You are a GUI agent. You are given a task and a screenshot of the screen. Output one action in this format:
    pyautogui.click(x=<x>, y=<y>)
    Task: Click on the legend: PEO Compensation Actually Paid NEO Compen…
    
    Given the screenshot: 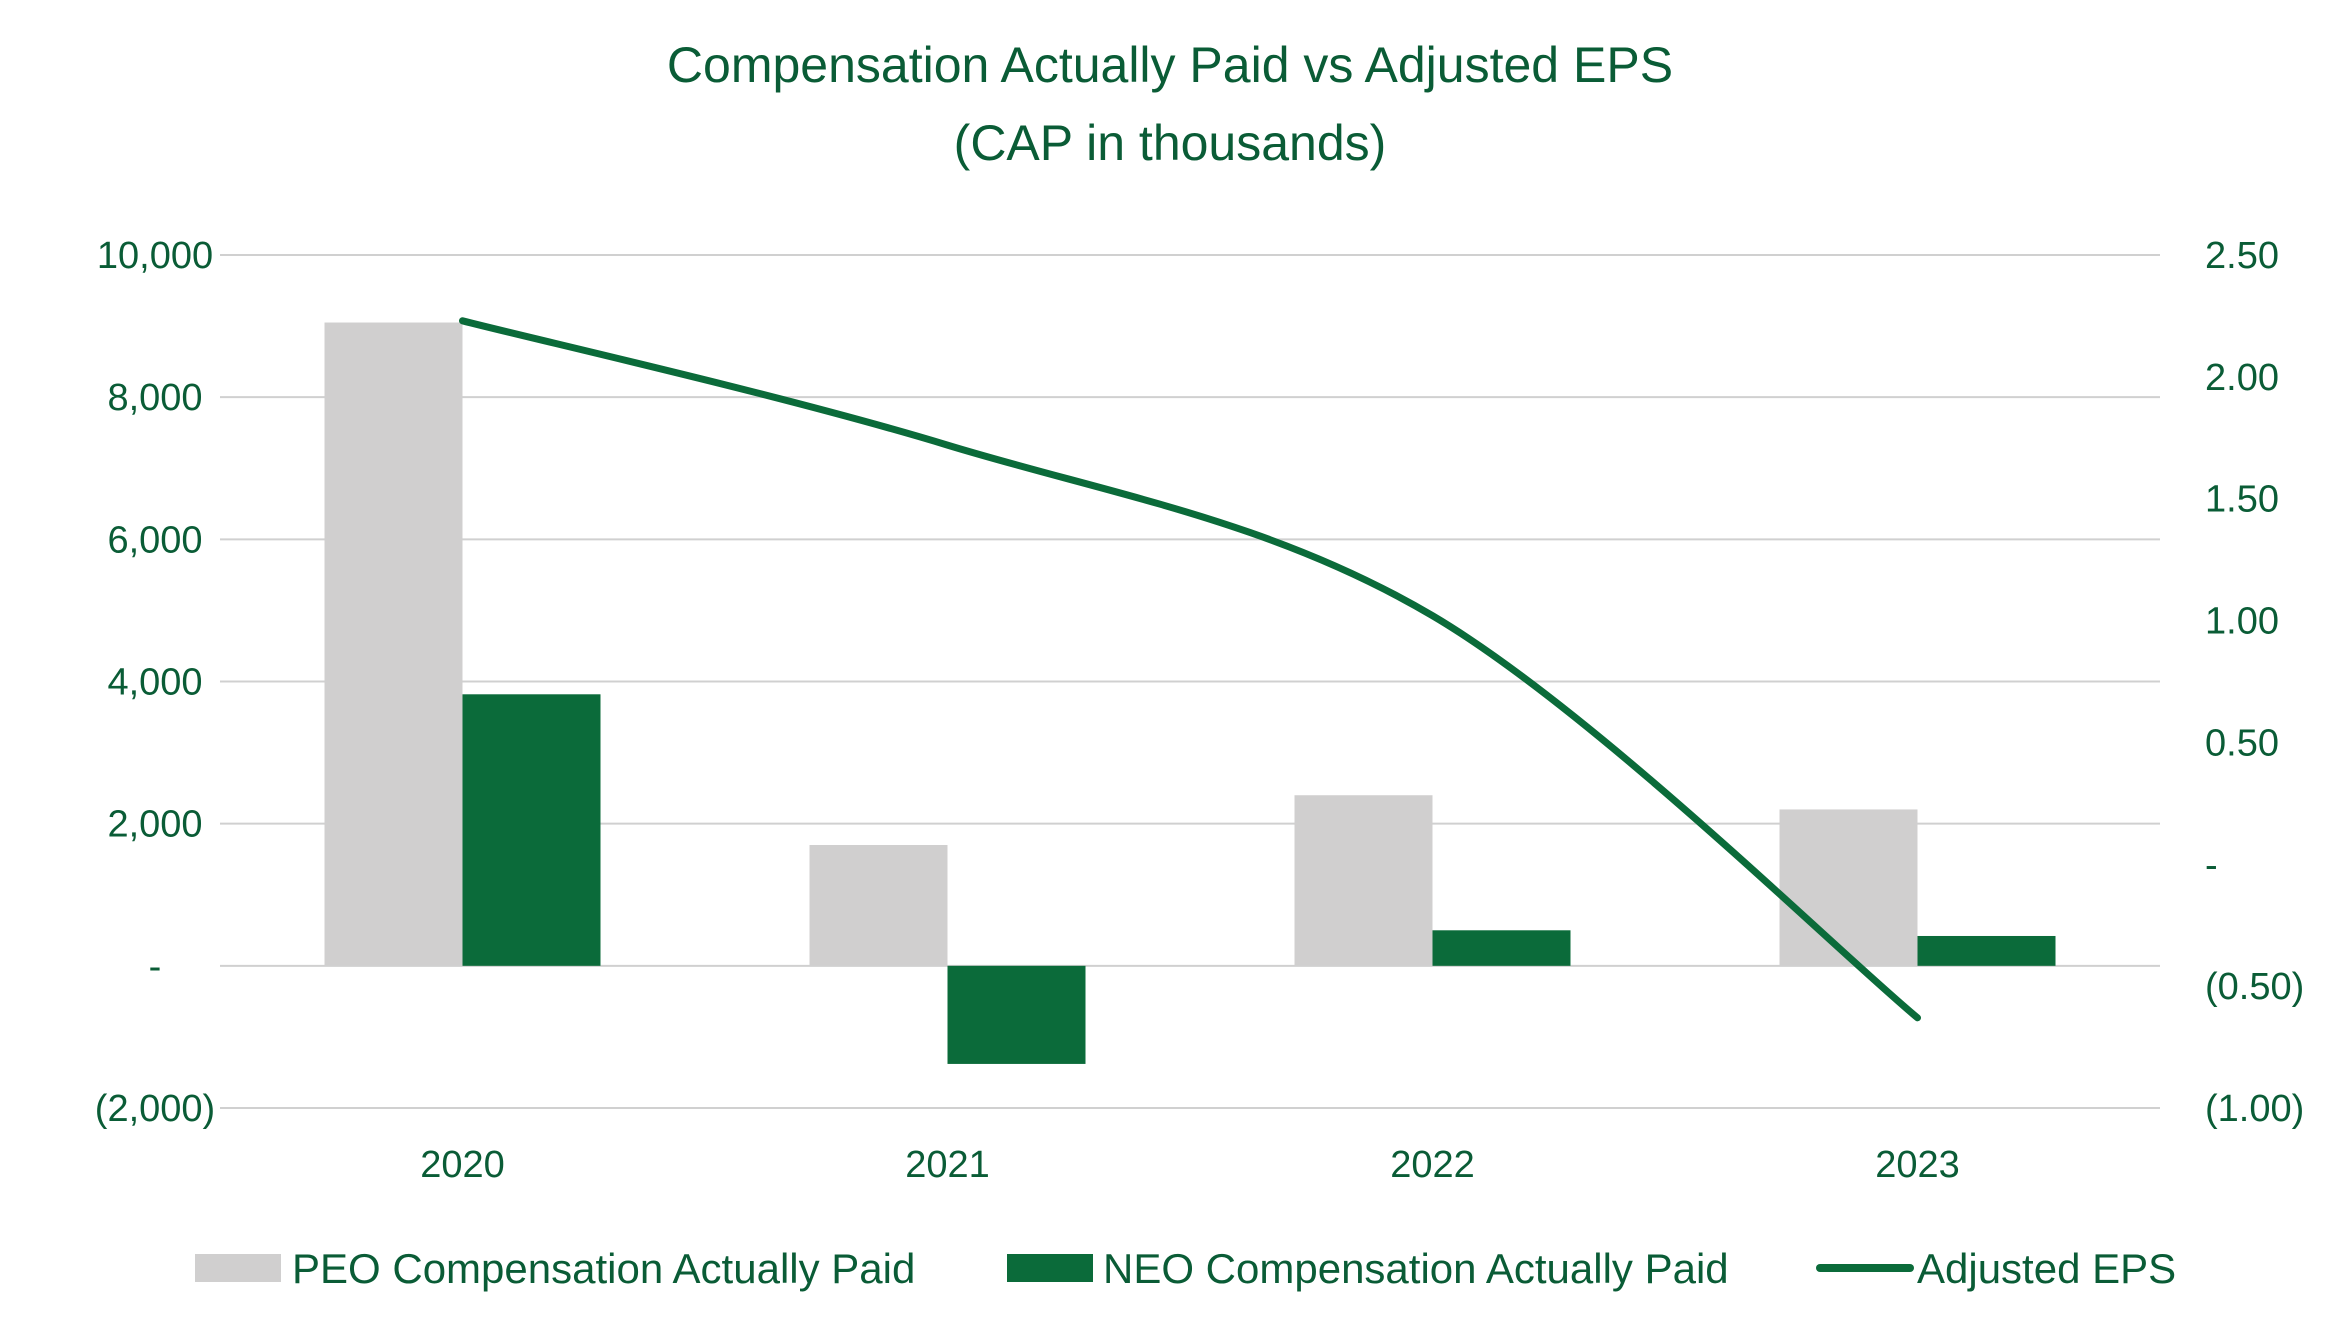 What is the action you would take?
    pyautogui.click(x=1185, y=1268)
    